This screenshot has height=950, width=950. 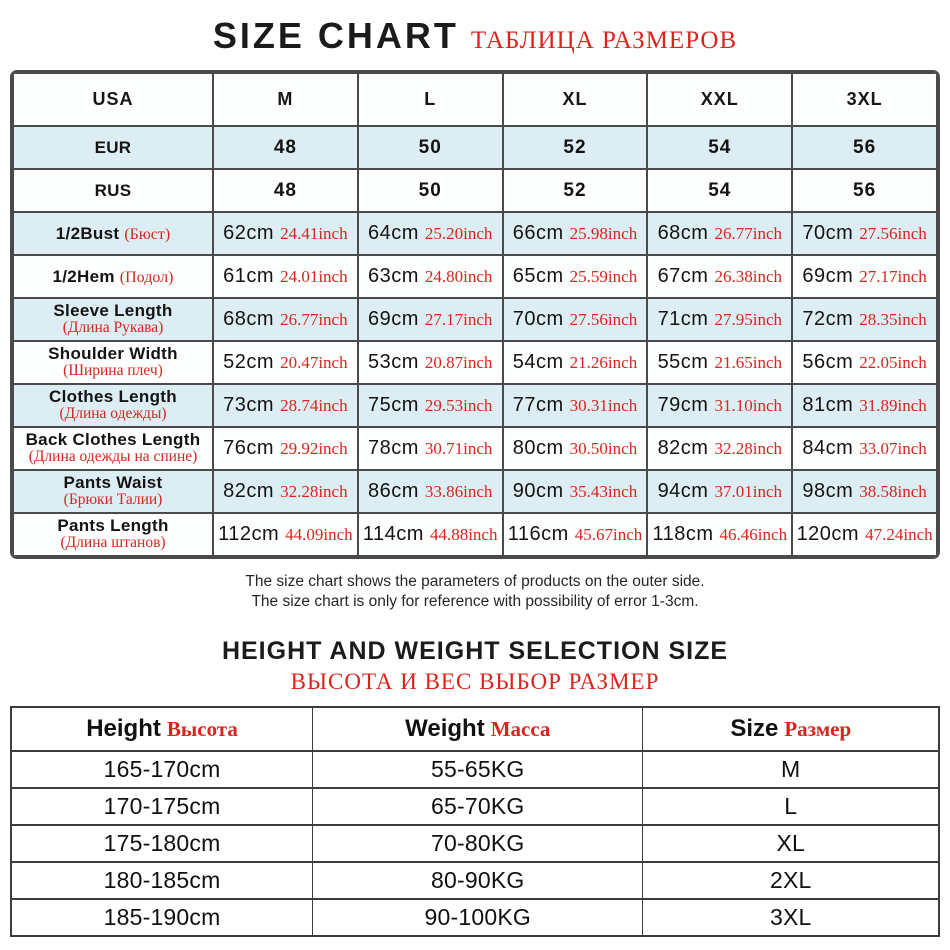 I want to click on cm-value: 80cm, so click(x=538, y=448).